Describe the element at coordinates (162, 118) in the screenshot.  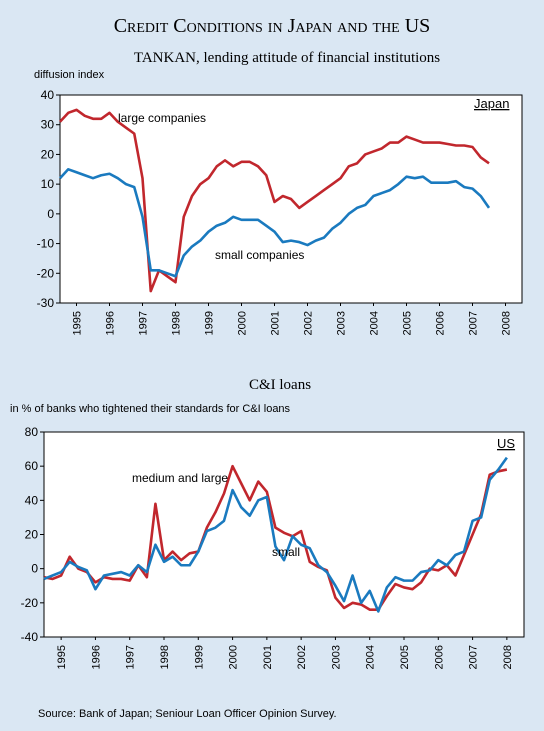
I see `series-label: large companies` at that location.